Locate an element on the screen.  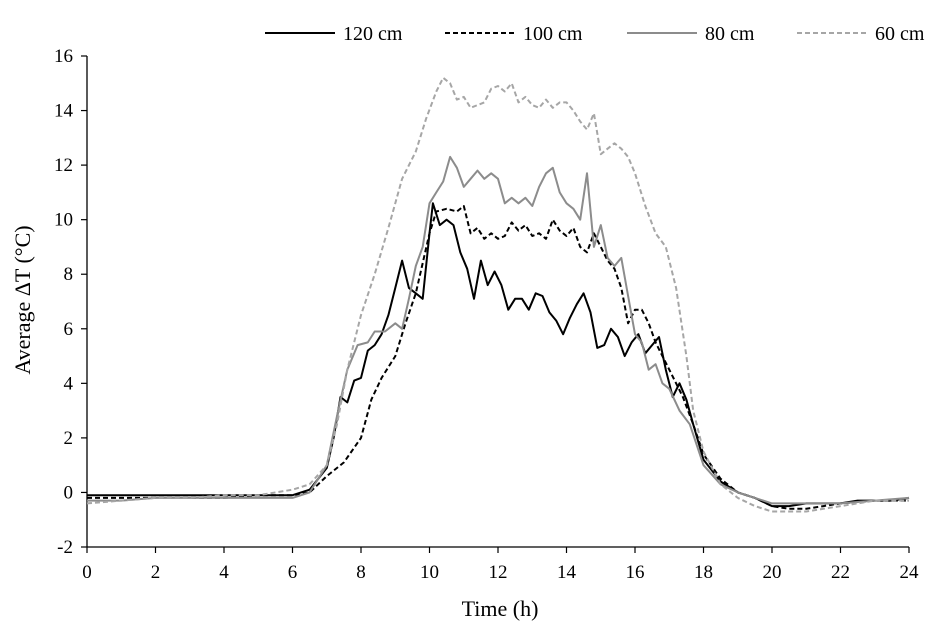
x-tick-label: 10 is located at coordinates (429, 572).